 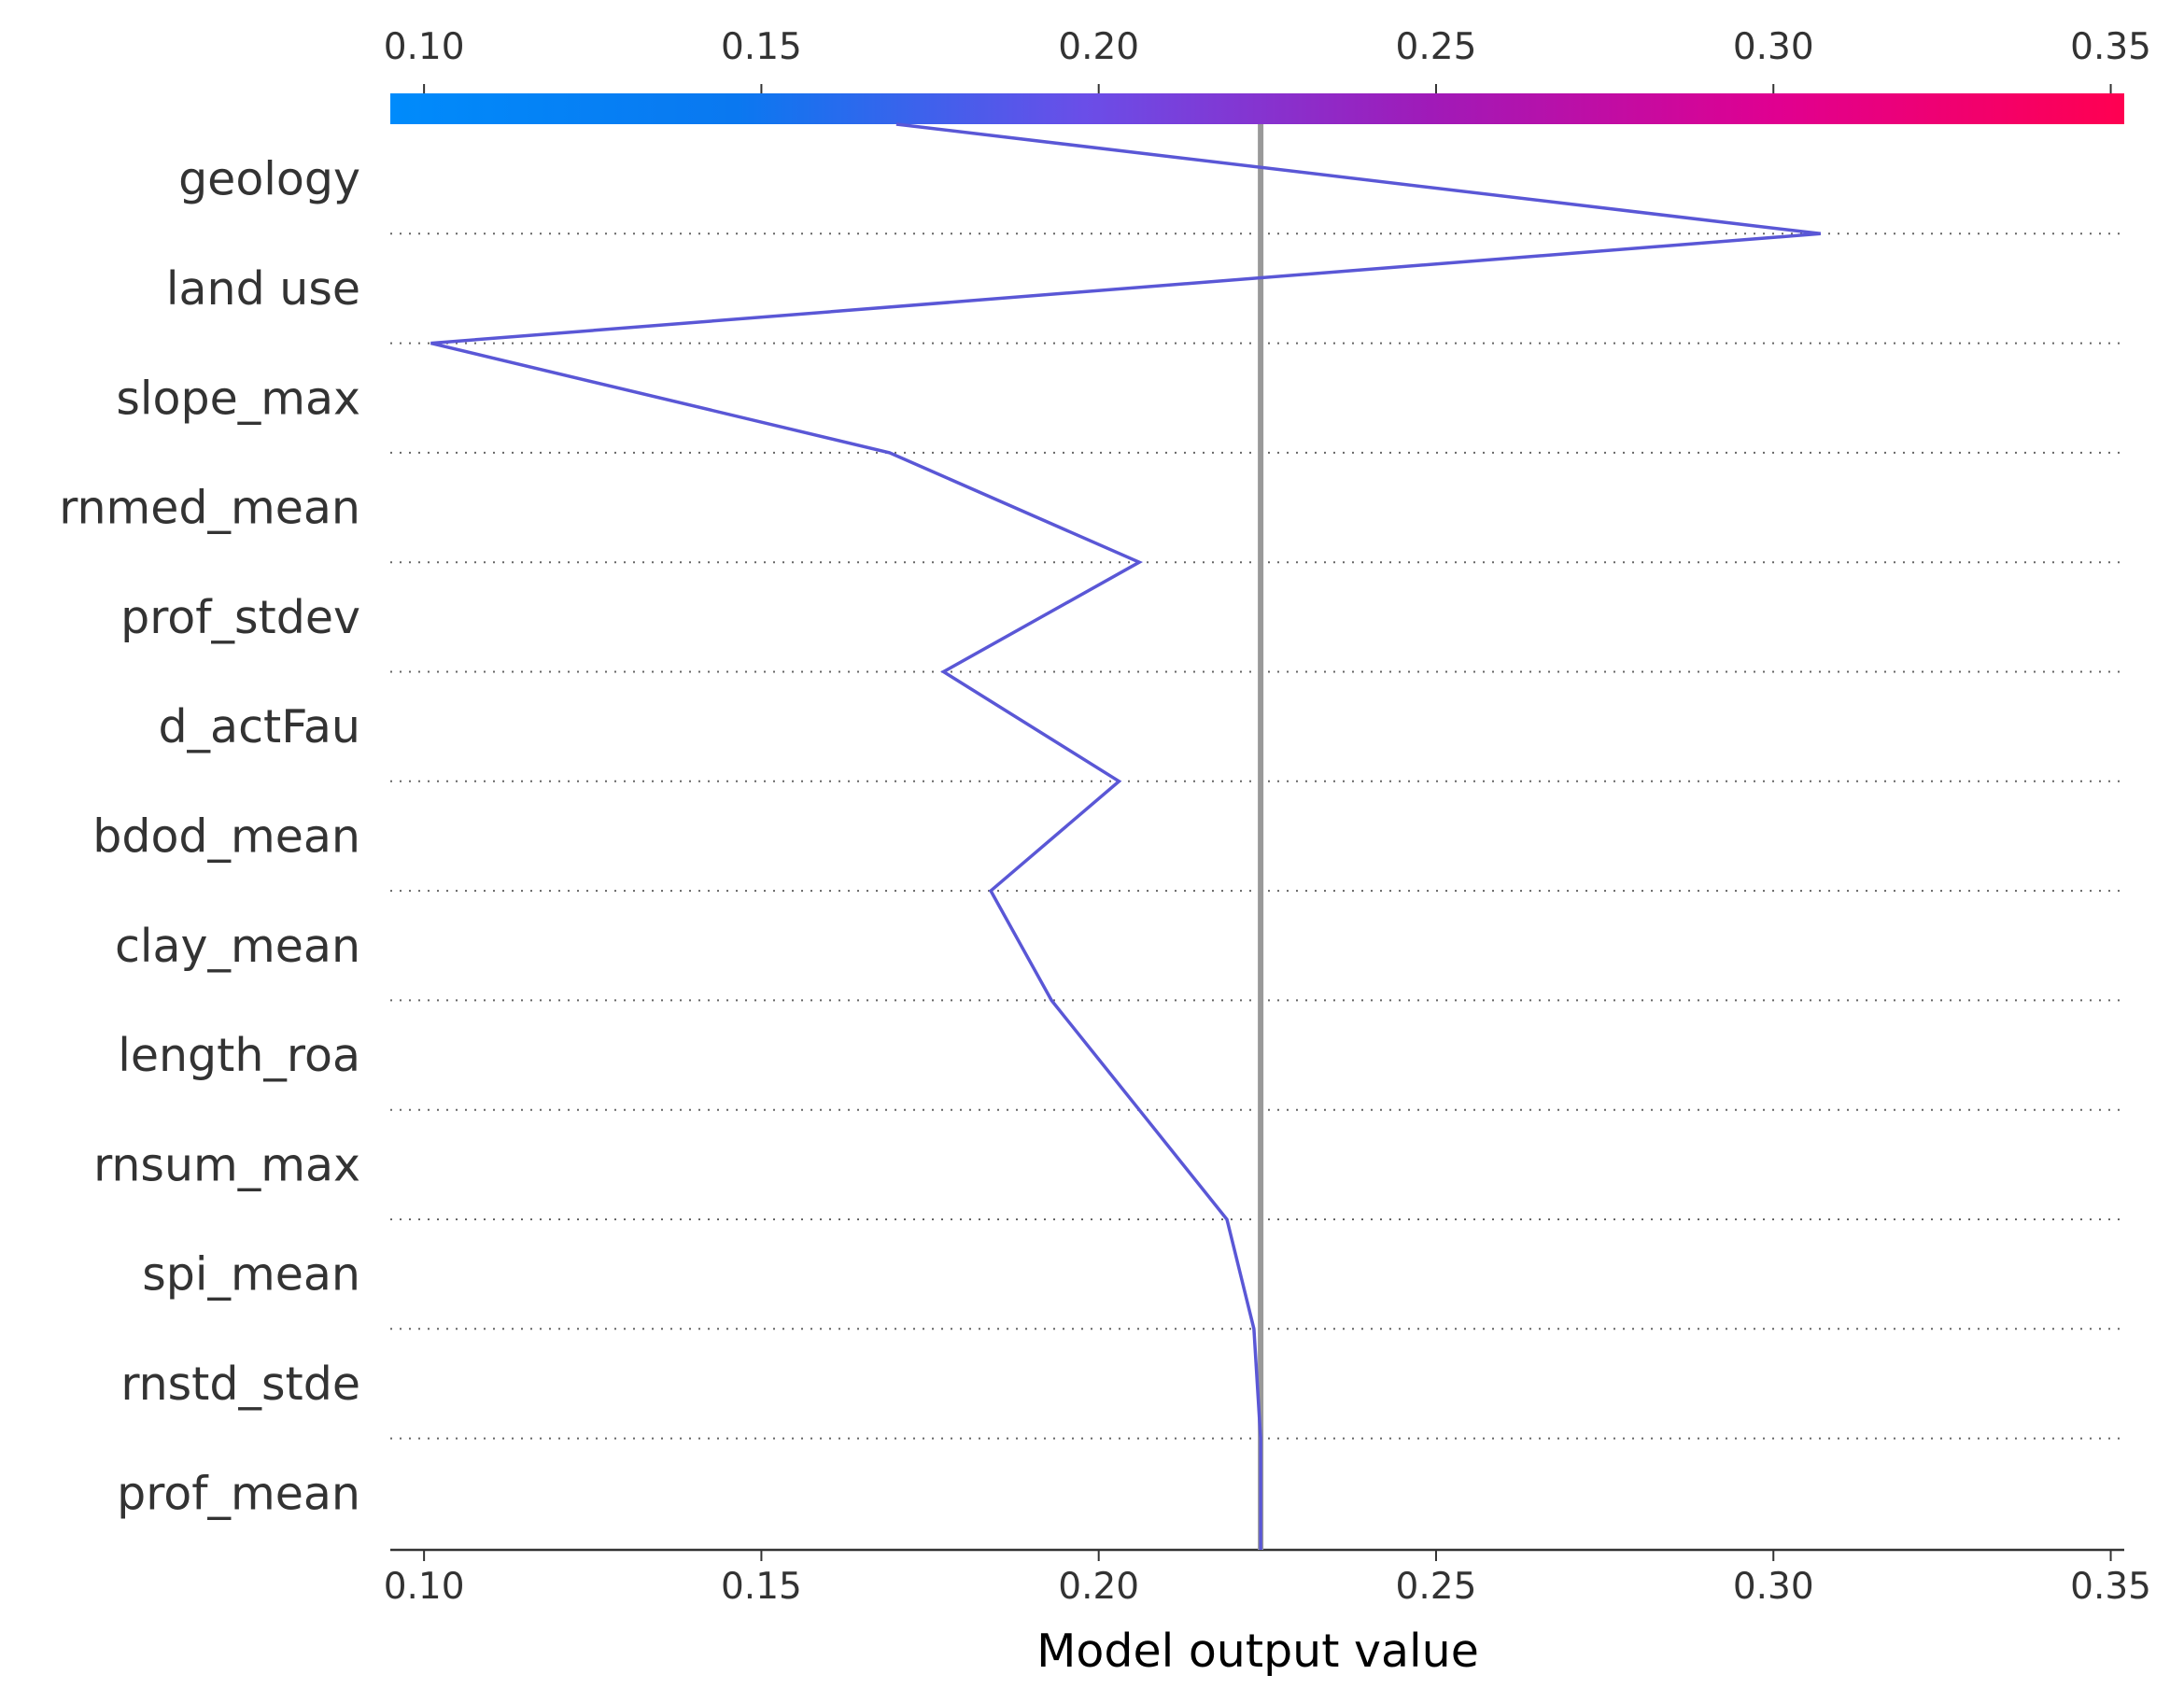 I want to click on x-tick-label: 0.15, so click(x=761, y=1587).